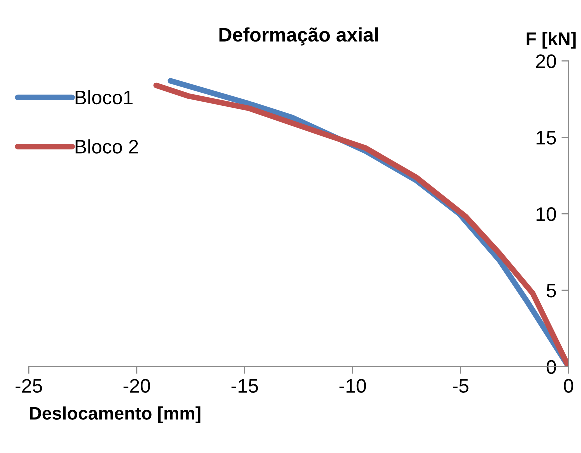 This screenshot has width=581, height=453. Describe the element at coordinates (551, 291) in the screenshot. I see `y-tick-label: 5` at that location.